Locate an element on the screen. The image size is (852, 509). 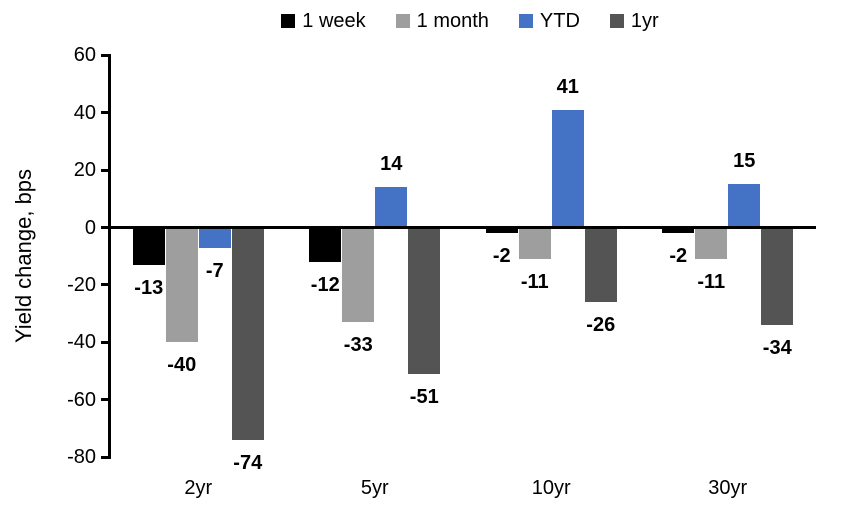
bar-ytd-2yr is located at coordinates (214, 237).